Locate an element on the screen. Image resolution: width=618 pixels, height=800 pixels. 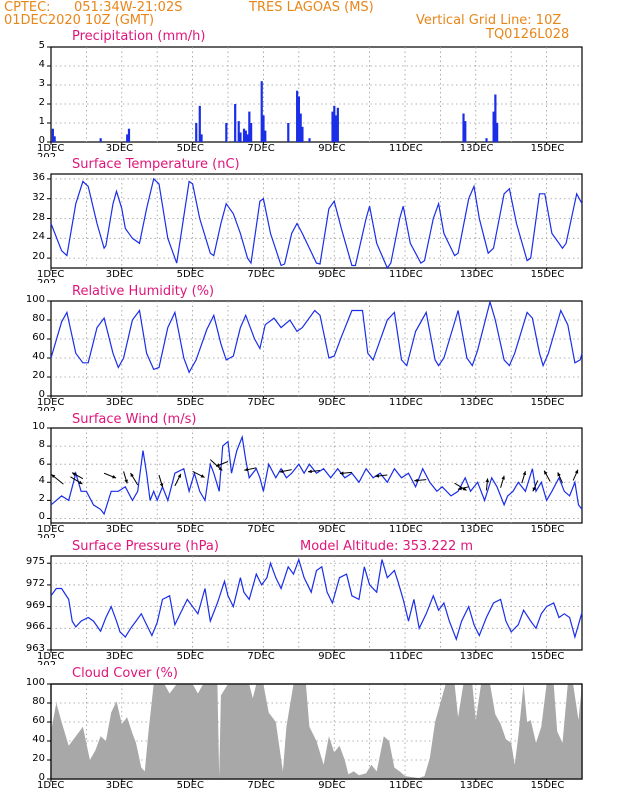
pres-xtick-label: 5DEC is located at coordinates (190, 656).